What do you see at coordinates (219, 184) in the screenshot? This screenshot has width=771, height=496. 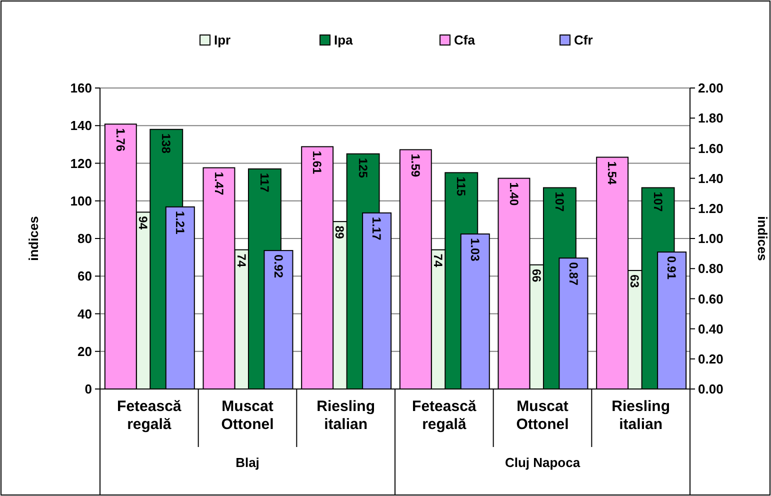 I see `data-label: 1.47` at bounding box center [219, 184].